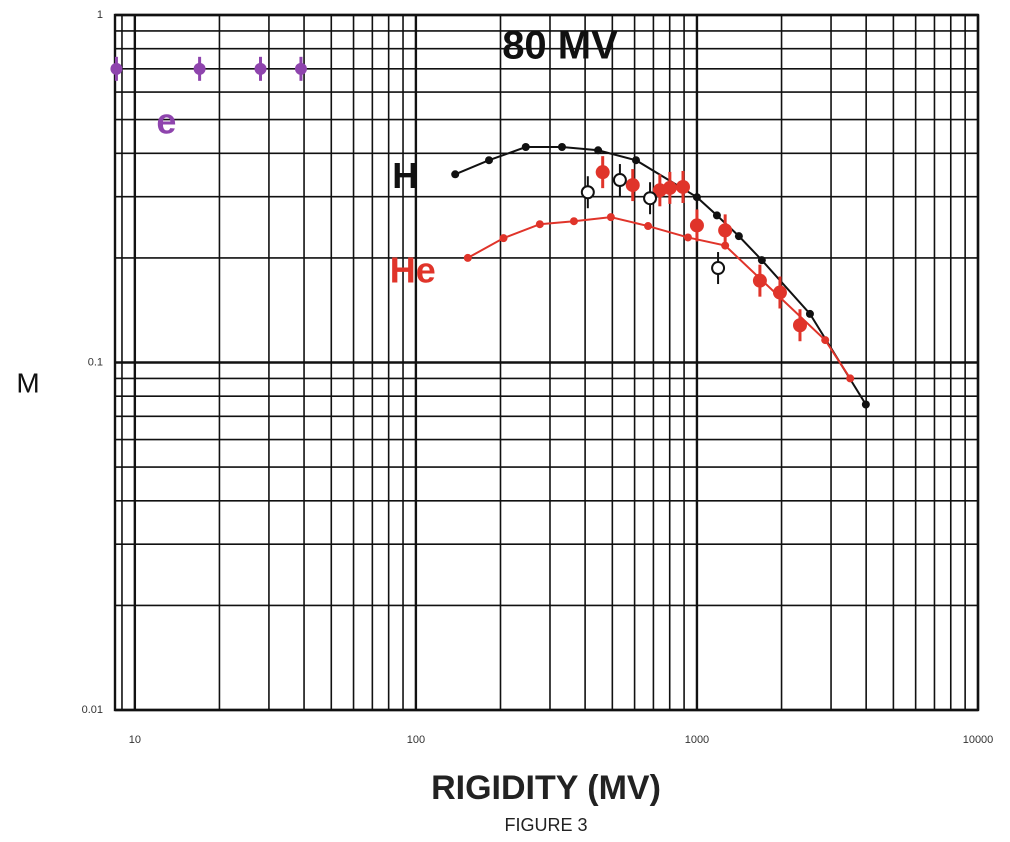  Describe the element at coordinates (546, 788) in the screenshot. I see `x-axis-label: RIGIDITY (MV)` at that location.